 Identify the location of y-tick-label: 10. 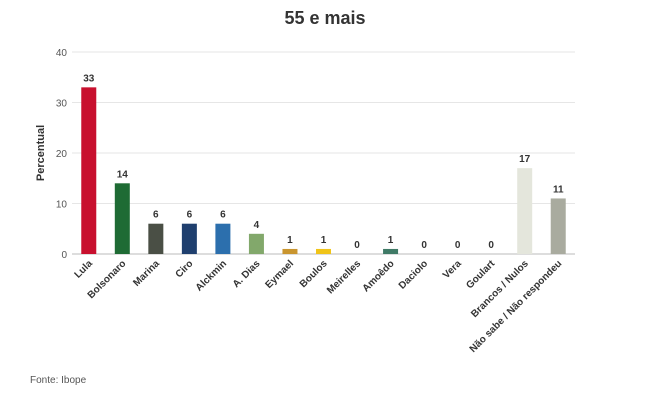
(62, 205).